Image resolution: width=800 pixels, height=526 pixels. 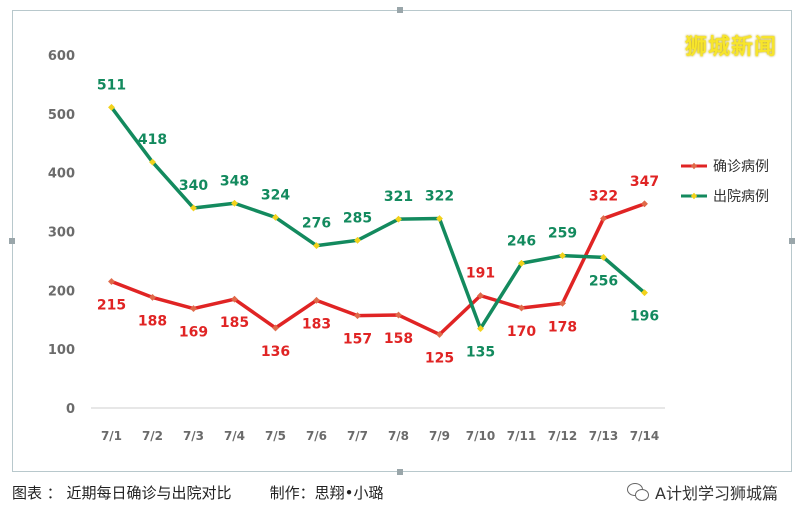 I want to click on data-label: 256, so click(x=603, y=281).